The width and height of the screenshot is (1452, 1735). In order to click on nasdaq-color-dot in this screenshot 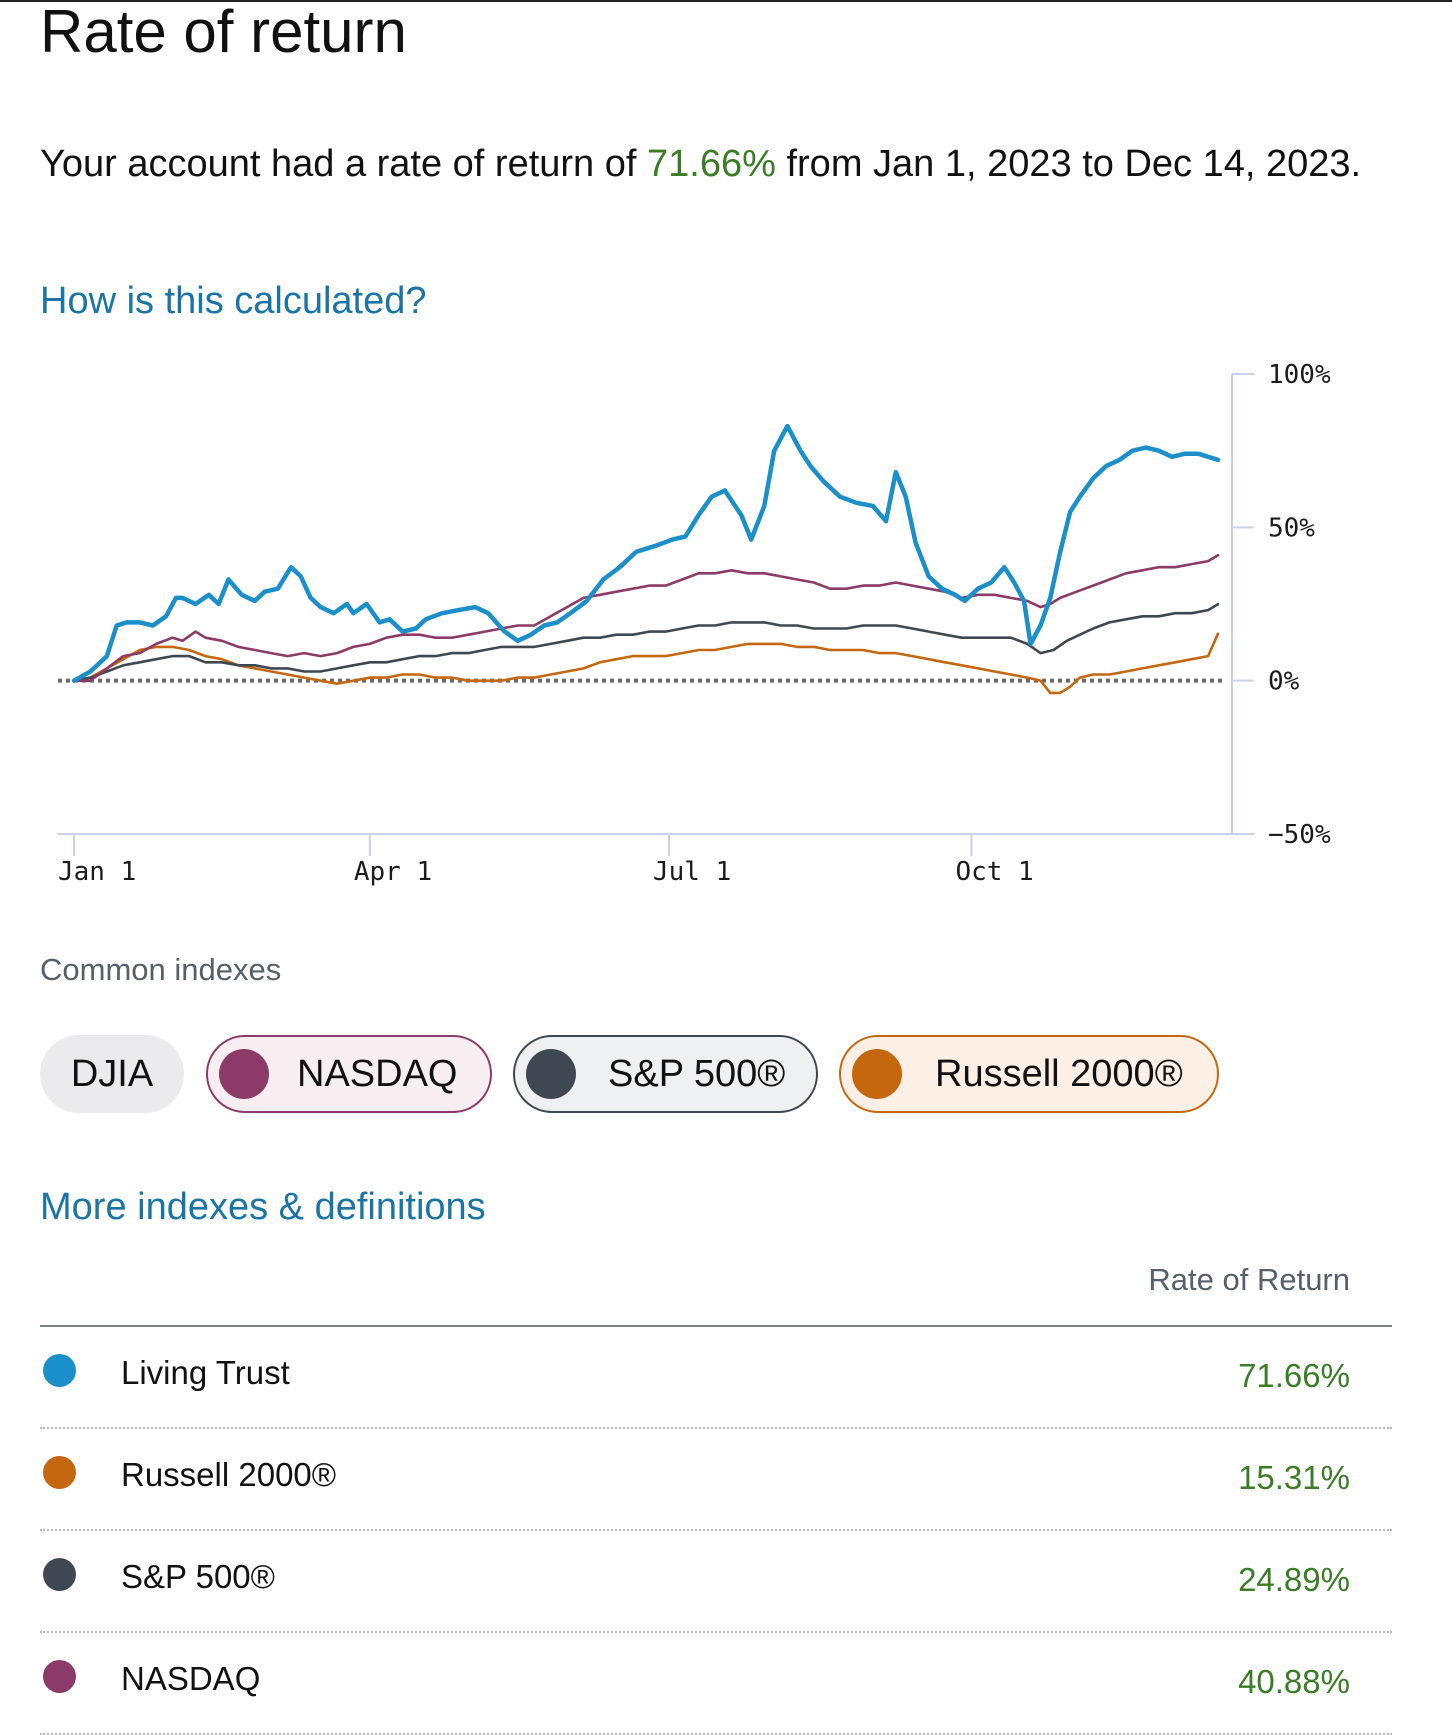, I will do `click(244, 1074)`.